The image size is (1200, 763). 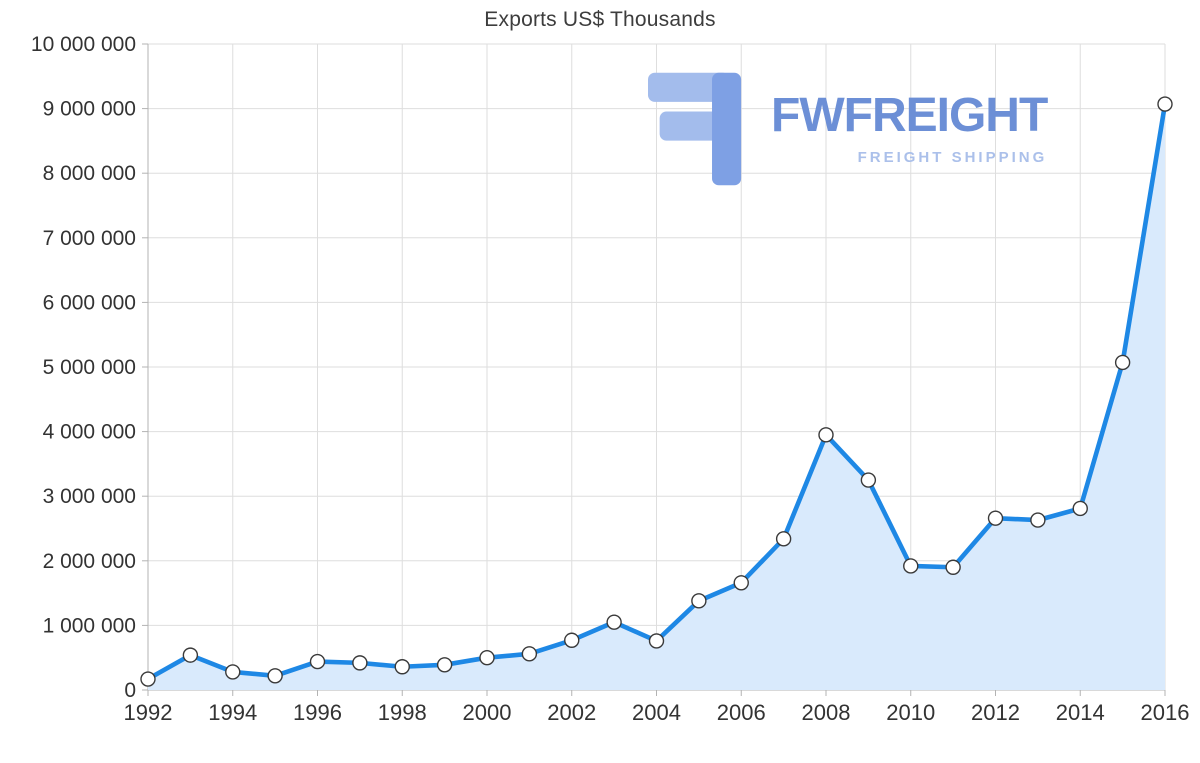 I want to click on x-tick-label: 2008, so click(x=826, y=712).